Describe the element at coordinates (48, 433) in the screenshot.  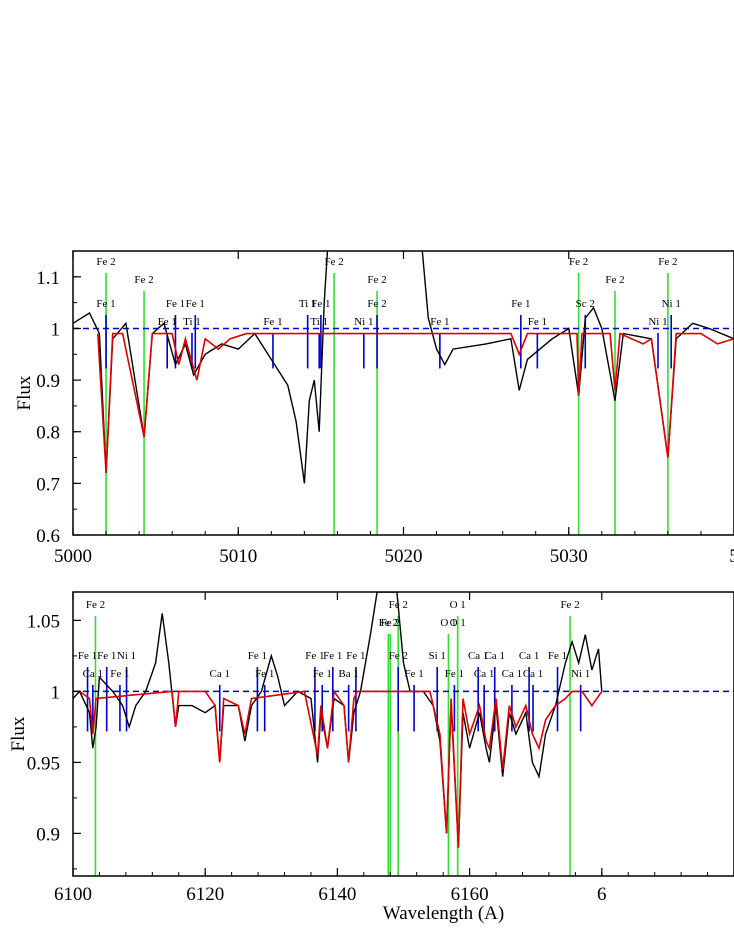
I see `y-tick-label: 0.8` at that location.